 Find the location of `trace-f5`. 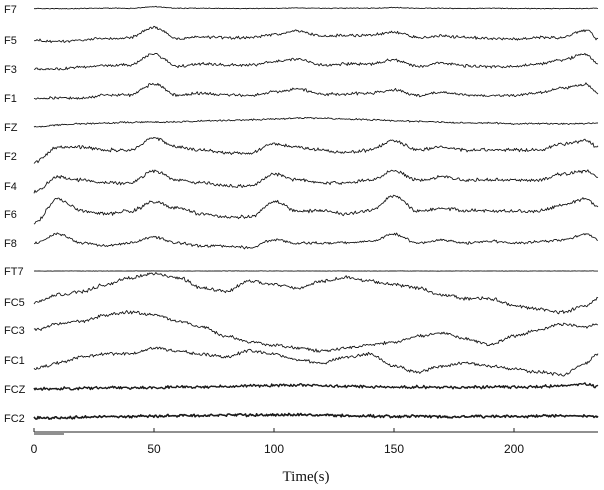

trace-f5 is located at coordinates (316, 34).